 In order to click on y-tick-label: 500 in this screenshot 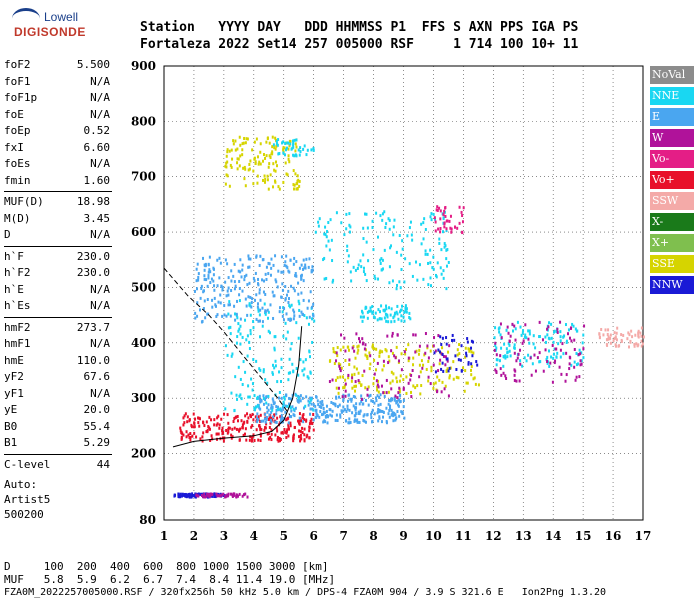, I will do `click(143, 287)`.